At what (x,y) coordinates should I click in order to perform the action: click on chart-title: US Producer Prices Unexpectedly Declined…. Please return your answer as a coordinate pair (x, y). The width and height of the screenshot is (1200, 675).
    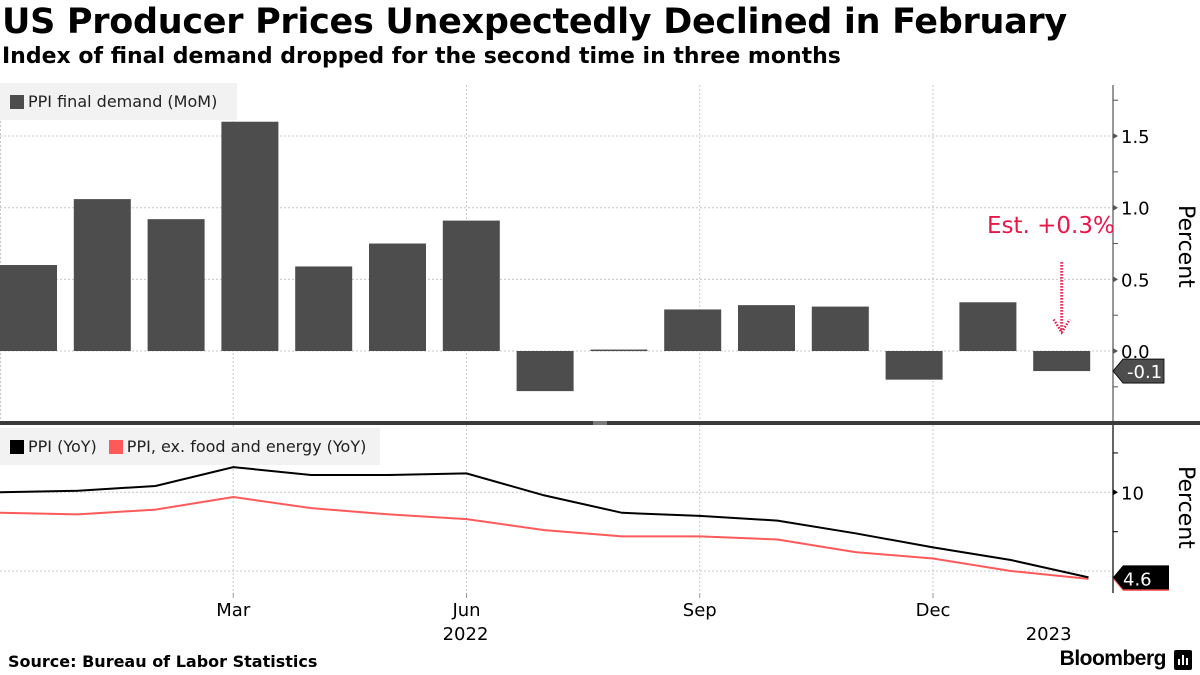
    Looking at the image, I should click on (534, 22).